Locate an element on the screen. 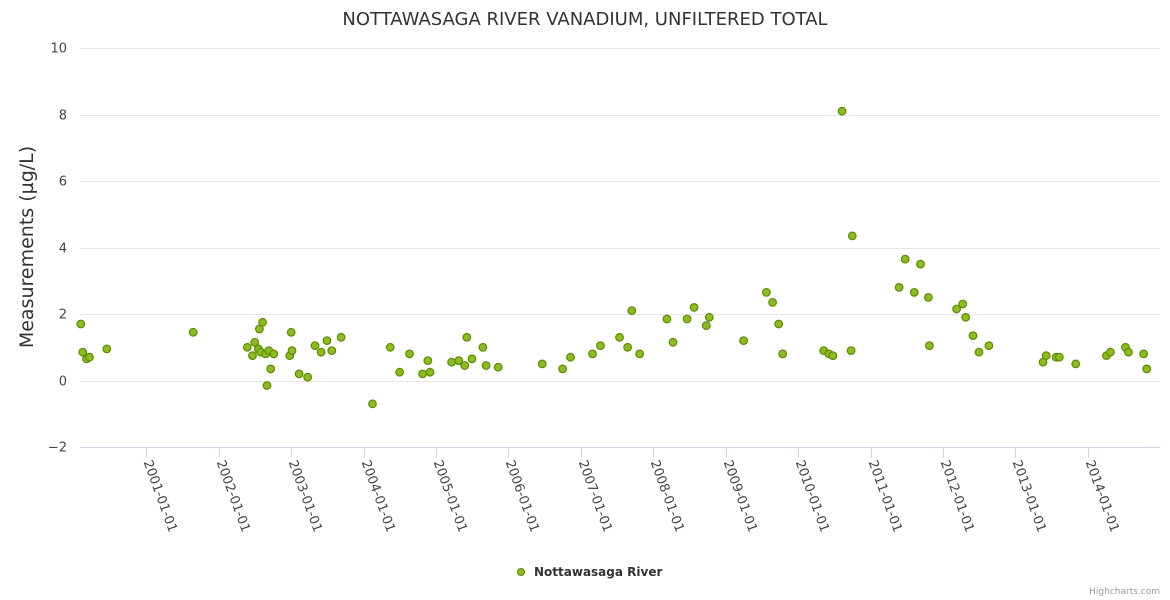  y-tick-label: 0 is located at coordinates (63, 382).